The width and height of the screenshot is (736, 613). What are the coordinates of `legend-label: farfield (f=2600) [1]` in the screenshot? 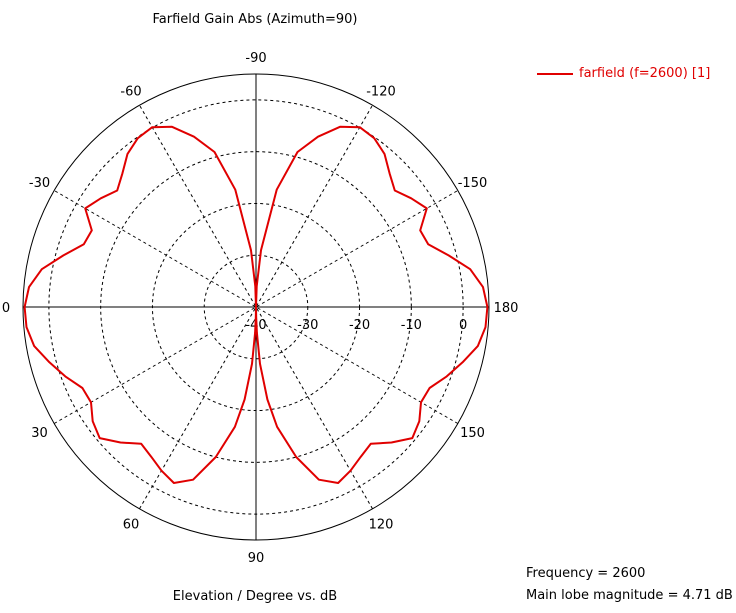 It's located at (645, 73).